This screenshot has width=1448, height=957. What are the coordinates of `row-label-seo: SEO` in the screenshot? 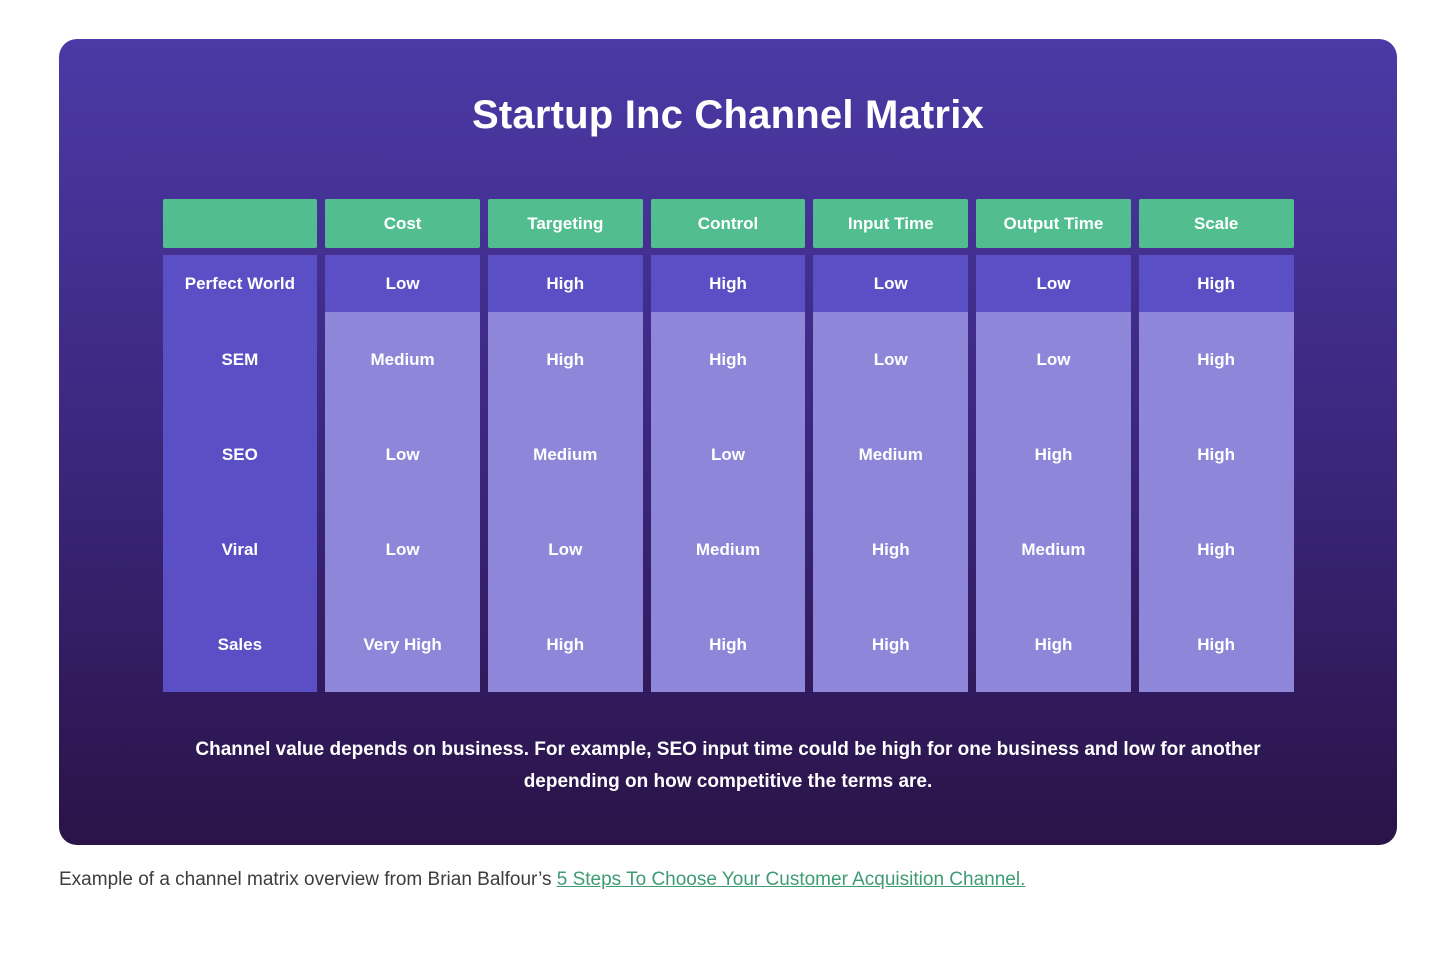 It's located at (239, 454).